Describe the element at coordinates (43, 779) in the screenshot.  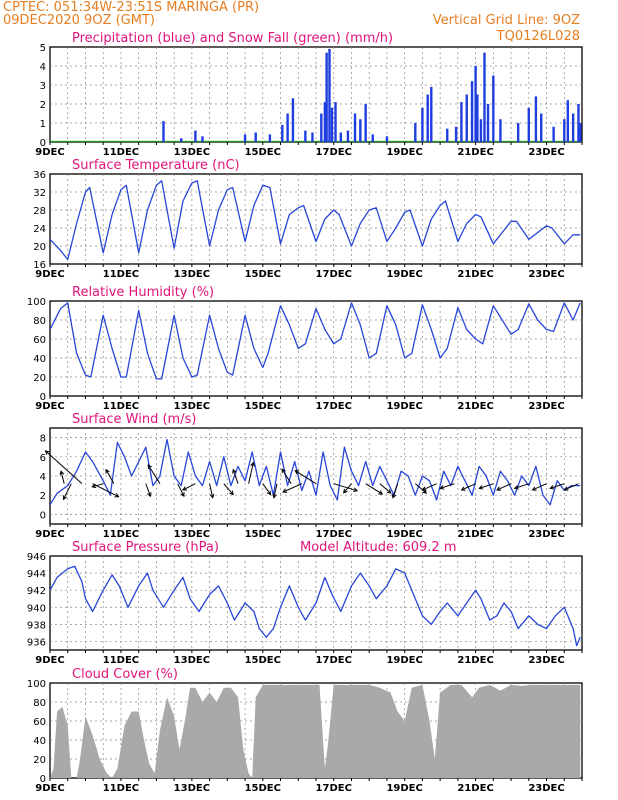
I see `cloud-ytick-label: 0` at that location.